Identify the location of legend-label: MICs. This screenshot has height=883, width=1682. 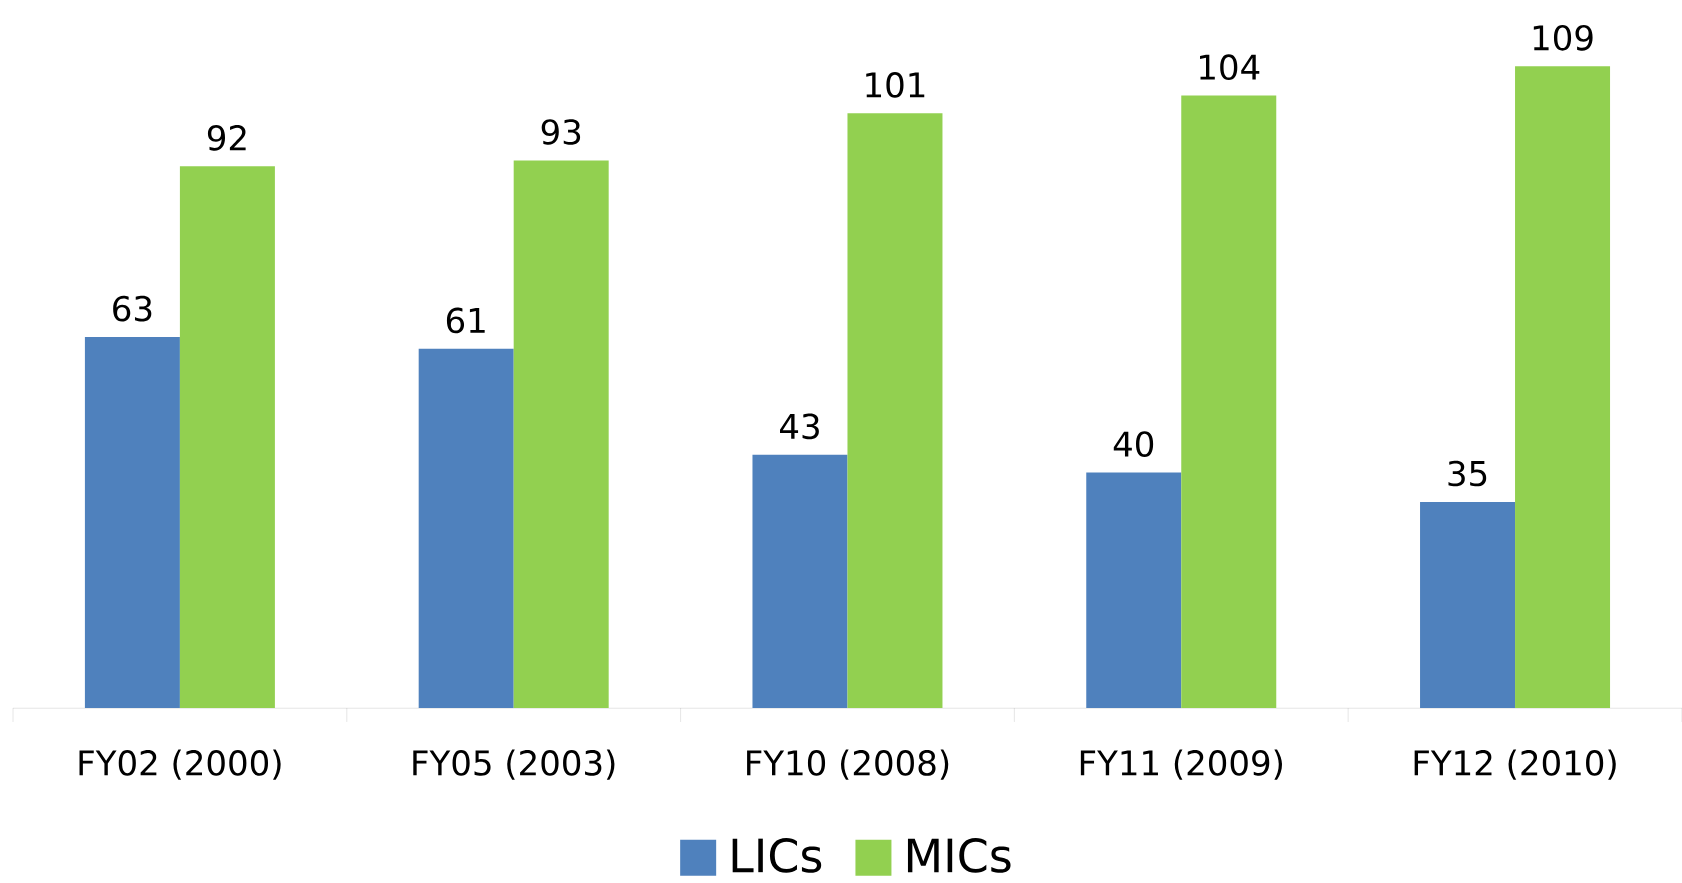
(959, 855).